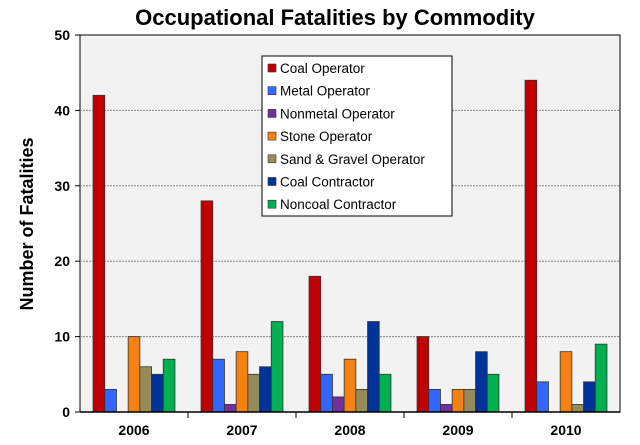  Describe the element at coordinates (230, 408) in the screenshot. I see `bar-nonmetal-operator-2007` at that location.